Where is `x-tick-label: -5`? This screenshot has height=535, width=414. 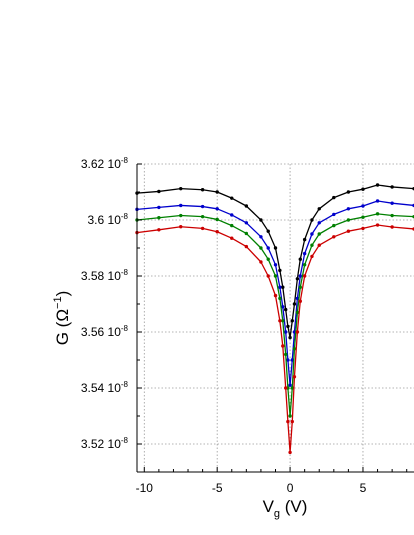
x-tick-label: -5 is located at coordinates (217, 488).